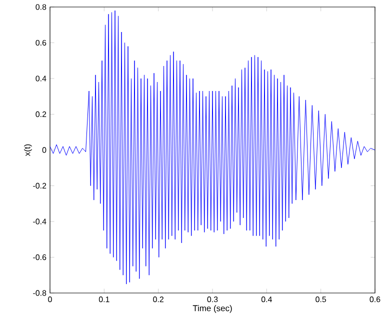  I want to click on y-axis-title: x(t), so click(28, 150).